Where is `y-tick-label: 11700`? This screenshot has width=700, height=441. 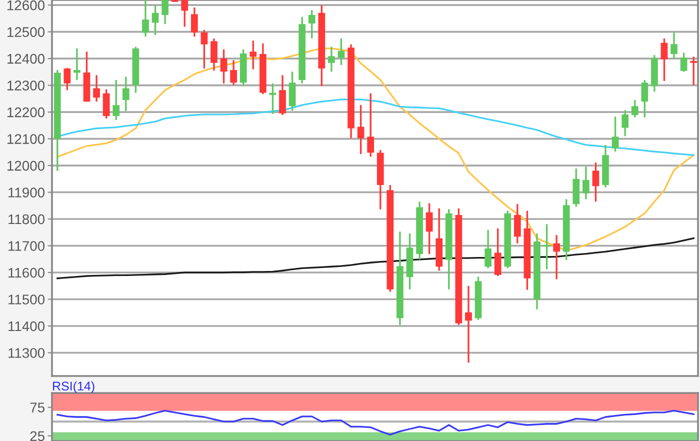
y-tick-label: 11700 is located at coordinates (26, 246).